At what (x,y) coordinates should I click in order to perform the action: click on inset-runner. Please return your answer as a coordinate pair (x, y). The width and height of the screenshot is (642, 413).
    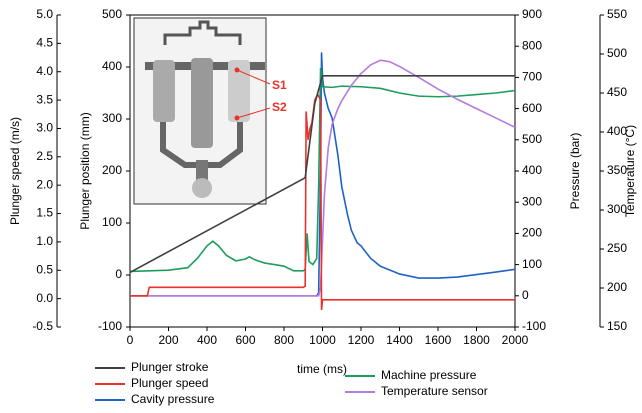
    Looking at the image, I should click on (202, 32).